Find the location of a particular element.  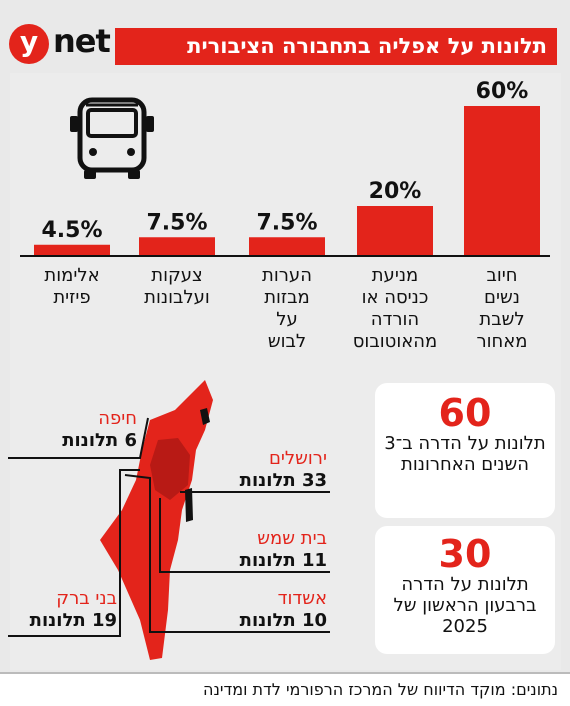

complaint-count: 11 תלונות is located at coordinates (283, 560).